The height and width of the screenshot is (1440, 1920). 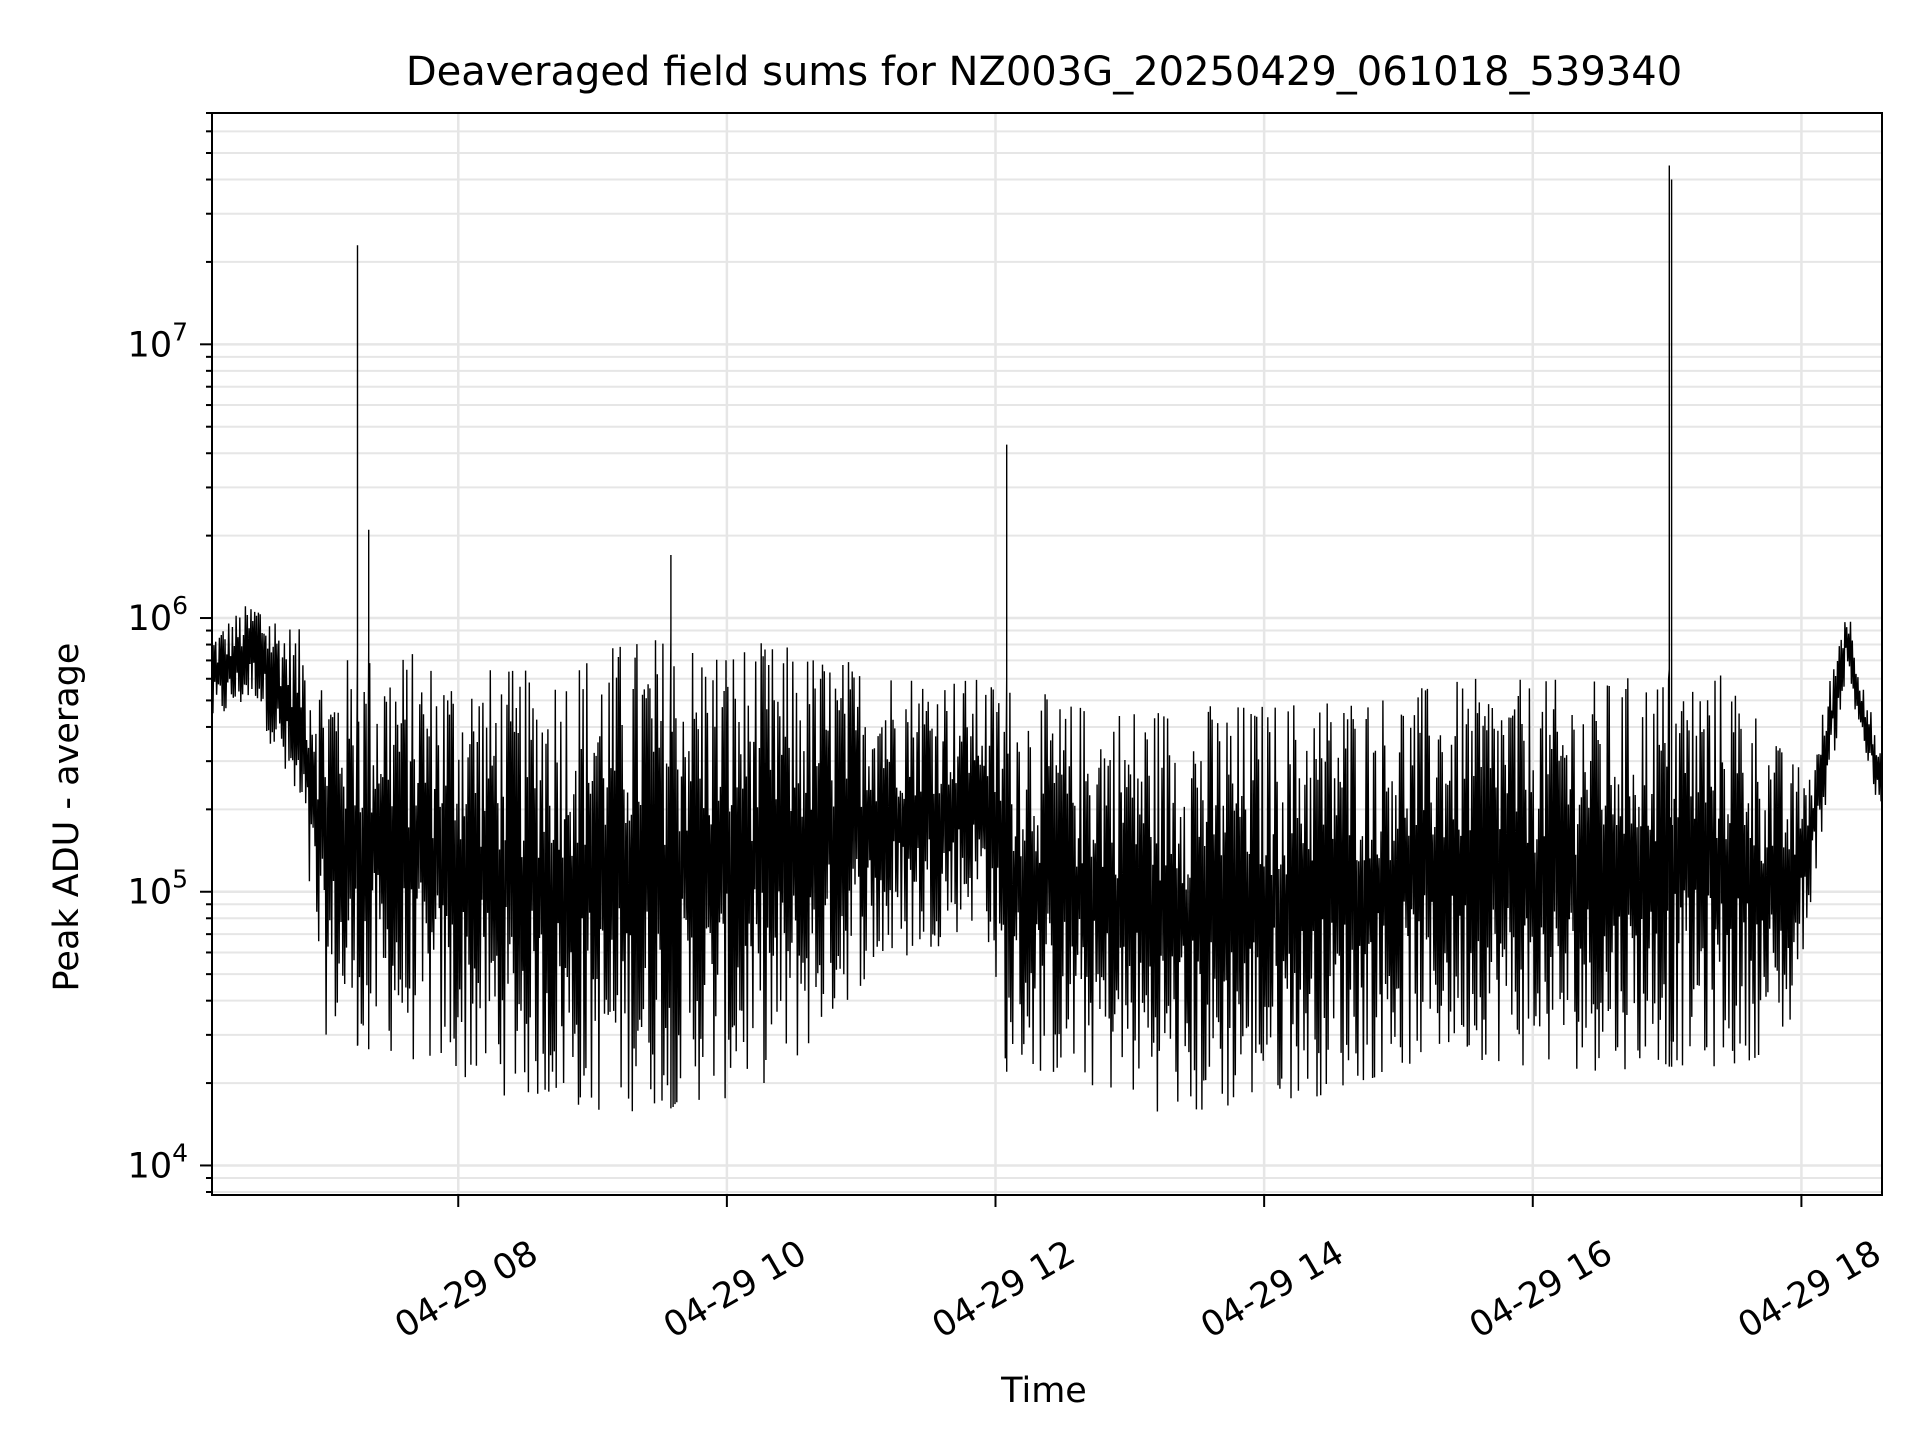 What do you see at coordinates (1043, 1391) in the screenshot?
I see `x-axis-label: Time` at bounding box center [1043, 1391].